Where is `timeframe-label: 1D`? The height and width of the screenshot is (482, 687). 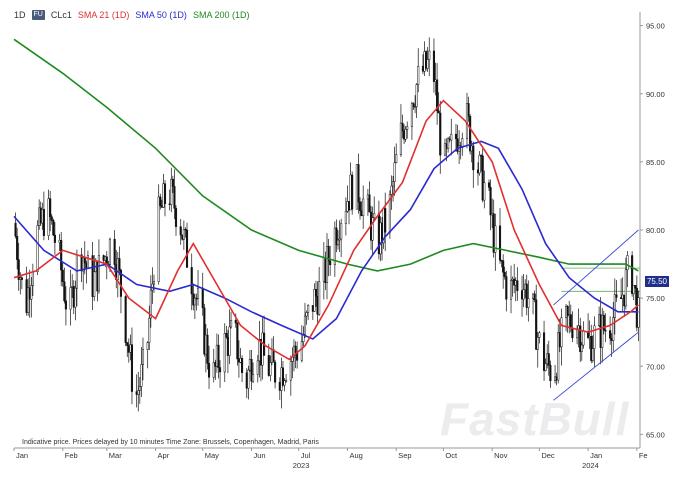 timeframe-label: 1D is located at coordinates (20, 15).